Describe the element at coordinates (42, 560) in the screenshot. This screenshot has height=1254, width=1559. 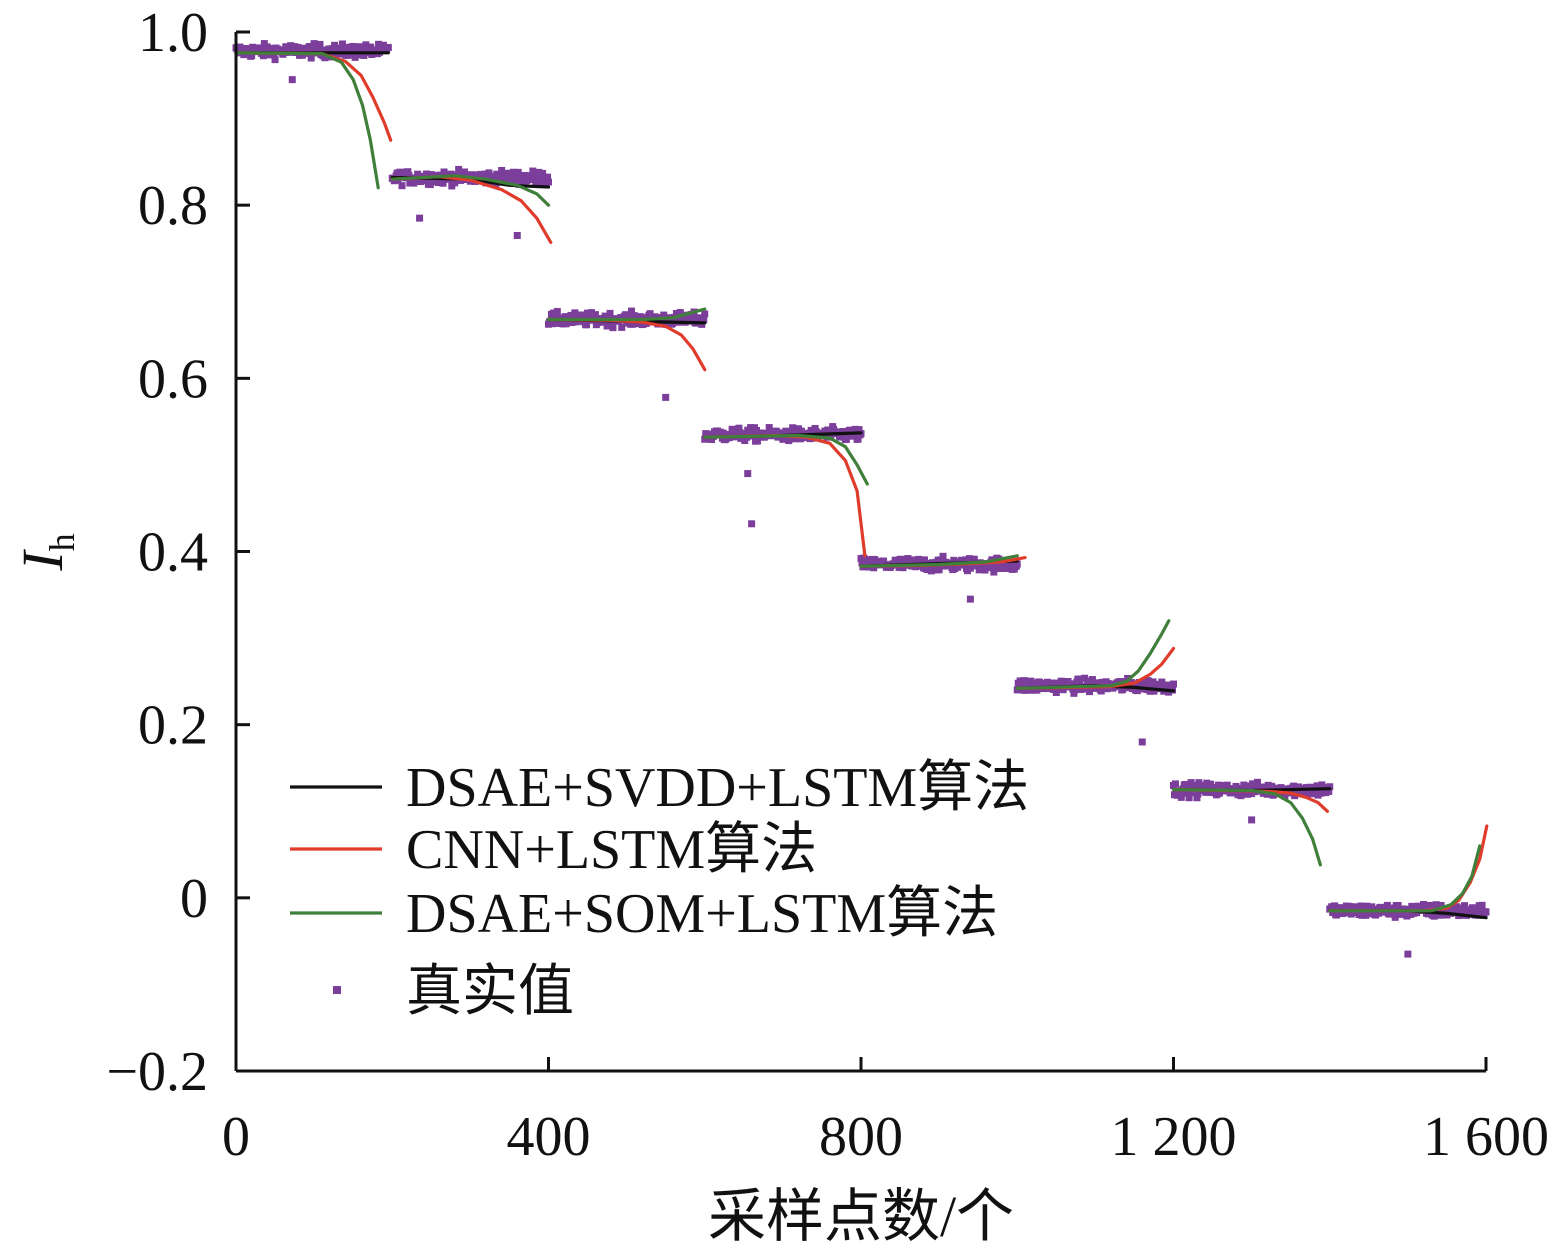
I see `y-axis-title-main: I` at that location.